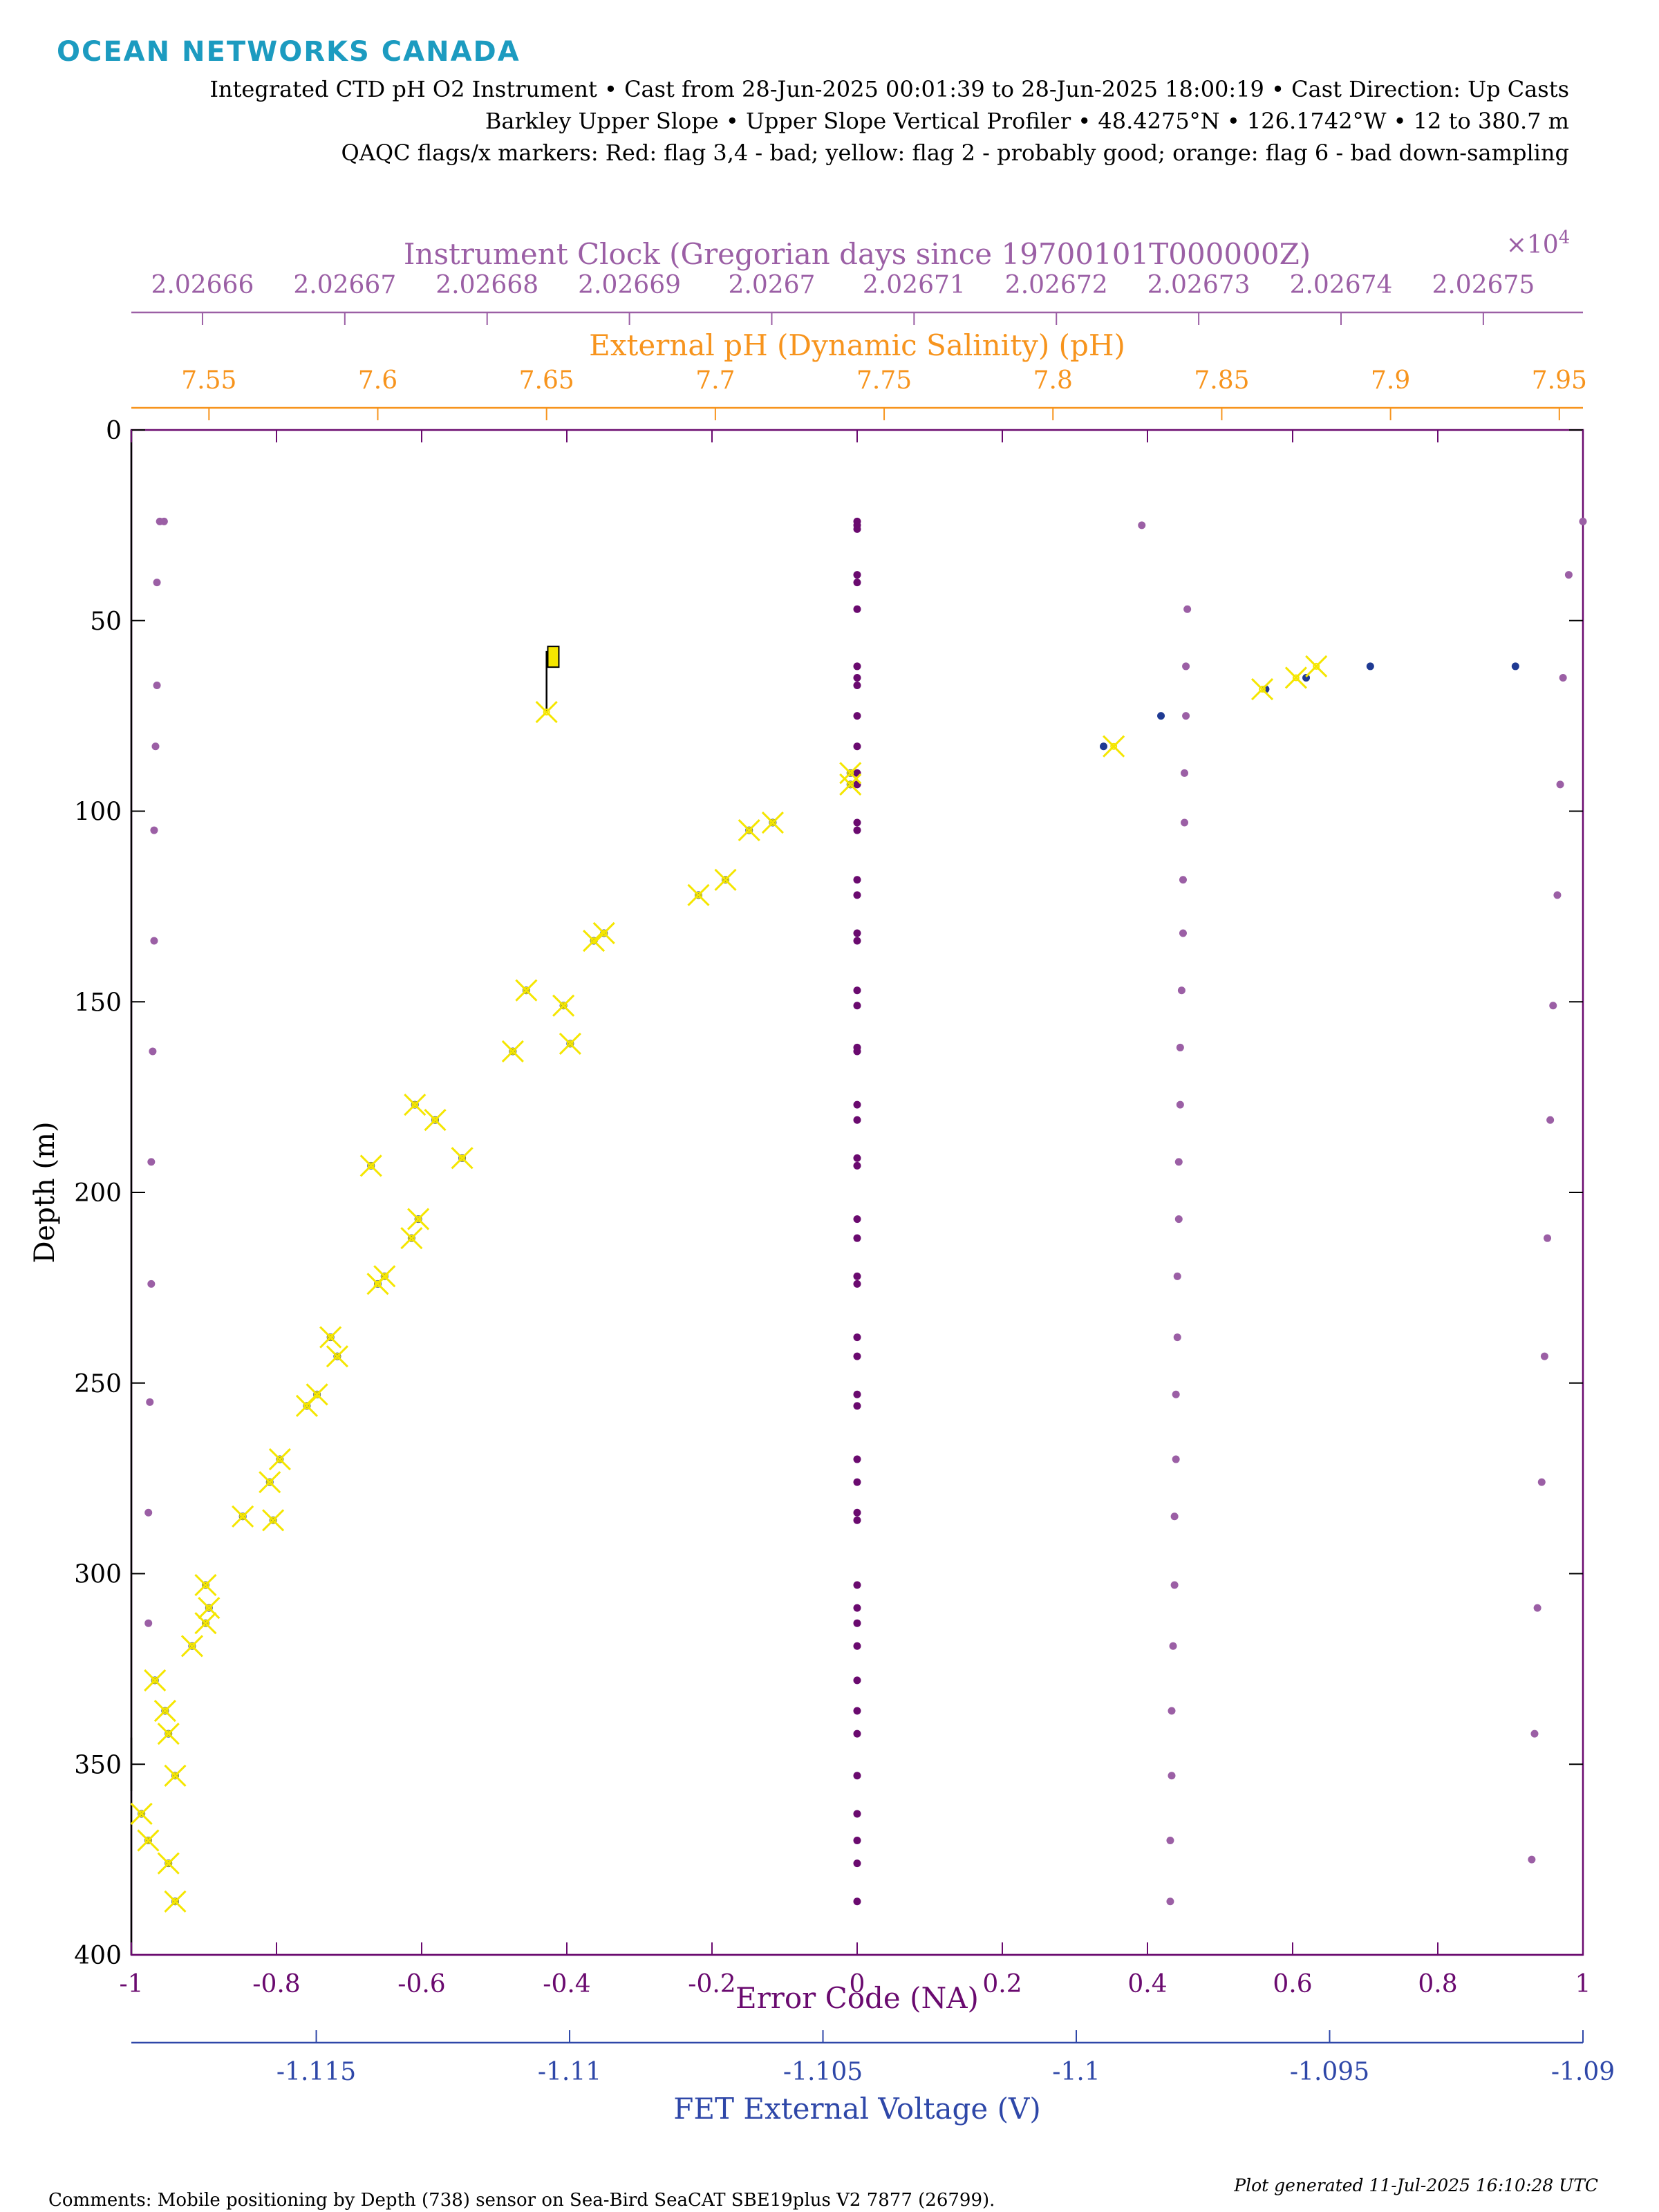 This screenshot has width=1659, height=2212. I want to click on error-tick-label: -0.2, so click(711, 1984).